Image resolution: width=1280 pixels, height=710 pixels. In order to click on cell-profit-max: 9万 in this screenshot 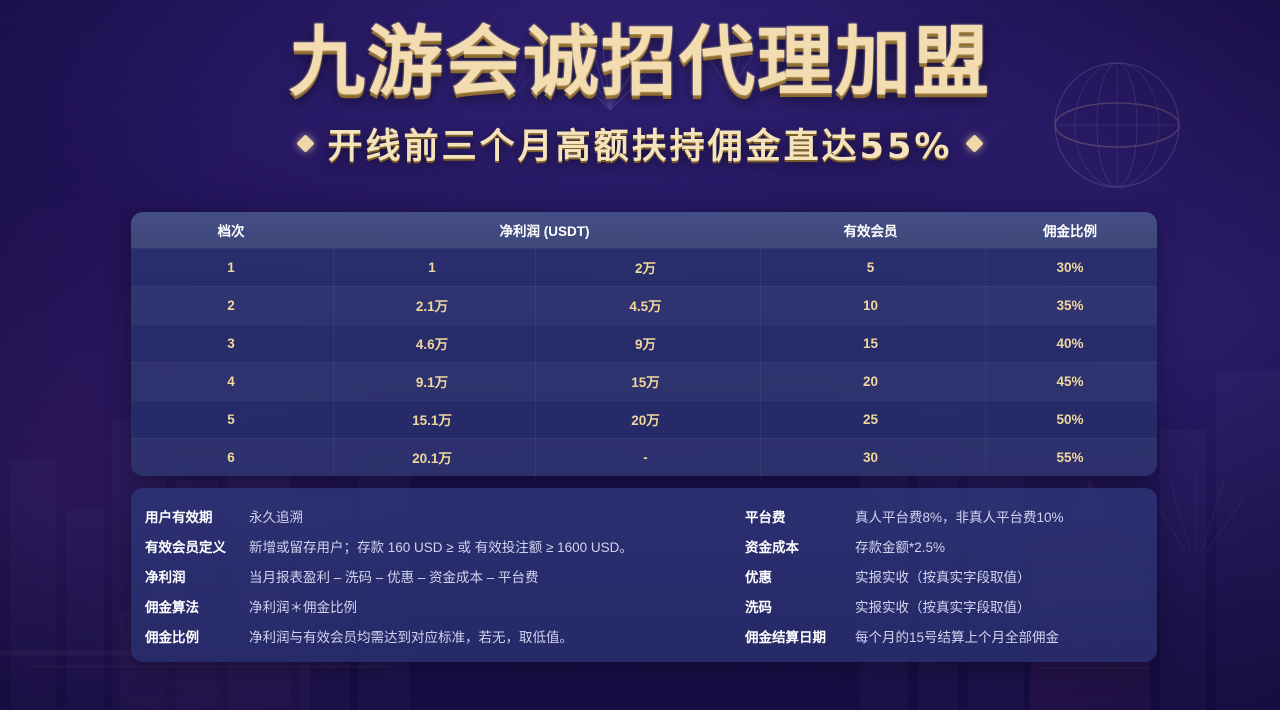, I will do `click(645, 344)`.